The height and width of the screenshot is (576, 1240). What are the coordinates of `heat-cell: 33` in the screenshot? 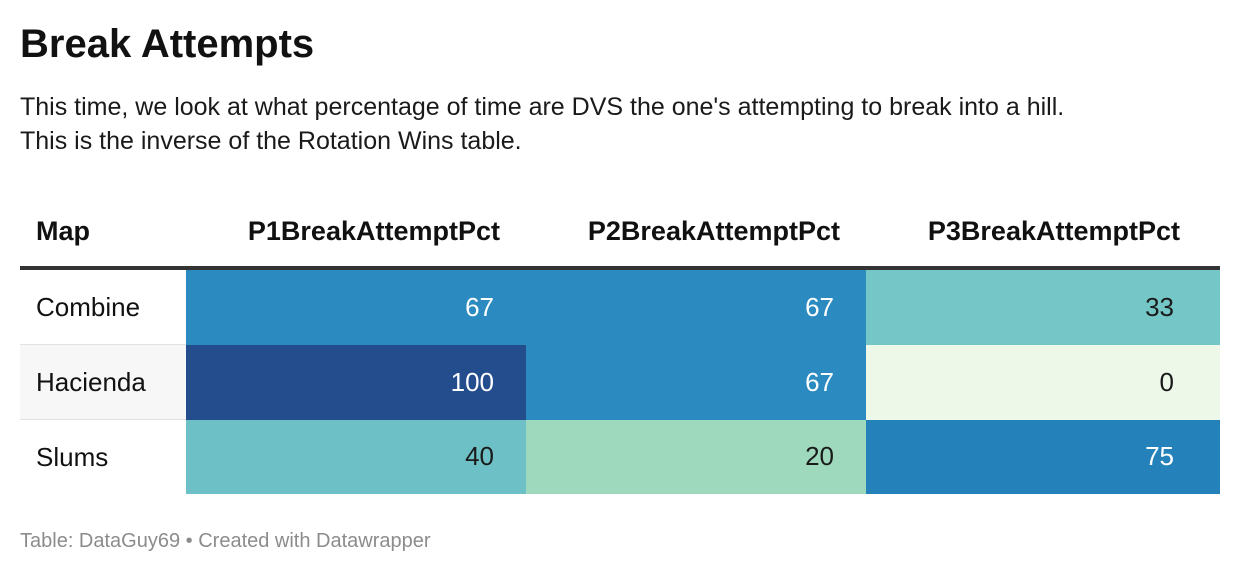 It's located at (1036, 306).